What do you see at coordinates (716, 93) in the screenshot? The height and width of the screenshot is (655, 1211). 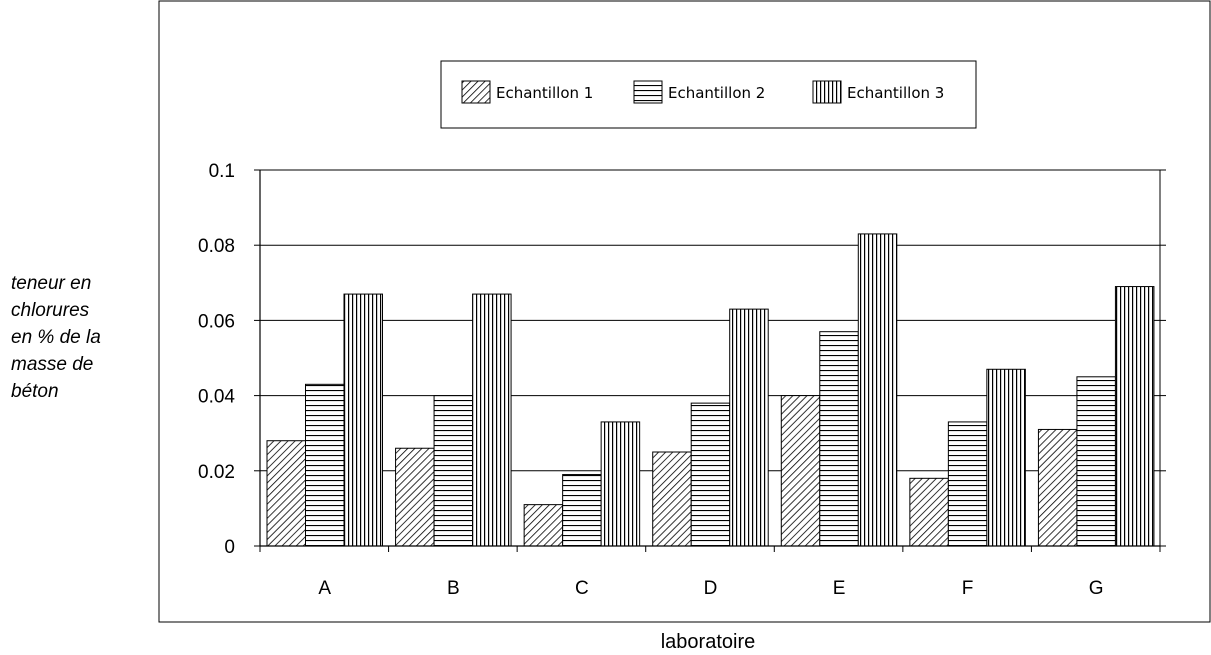 I see `legend-label: Echantillon 2` at bounding box center [716, 93].